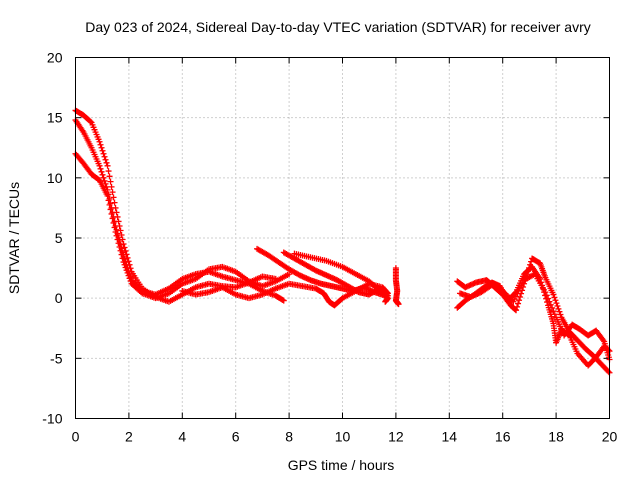  Describe the element at coordinates (610, 437) in the screenshot. I see `x-tick-label: 20` at that location.